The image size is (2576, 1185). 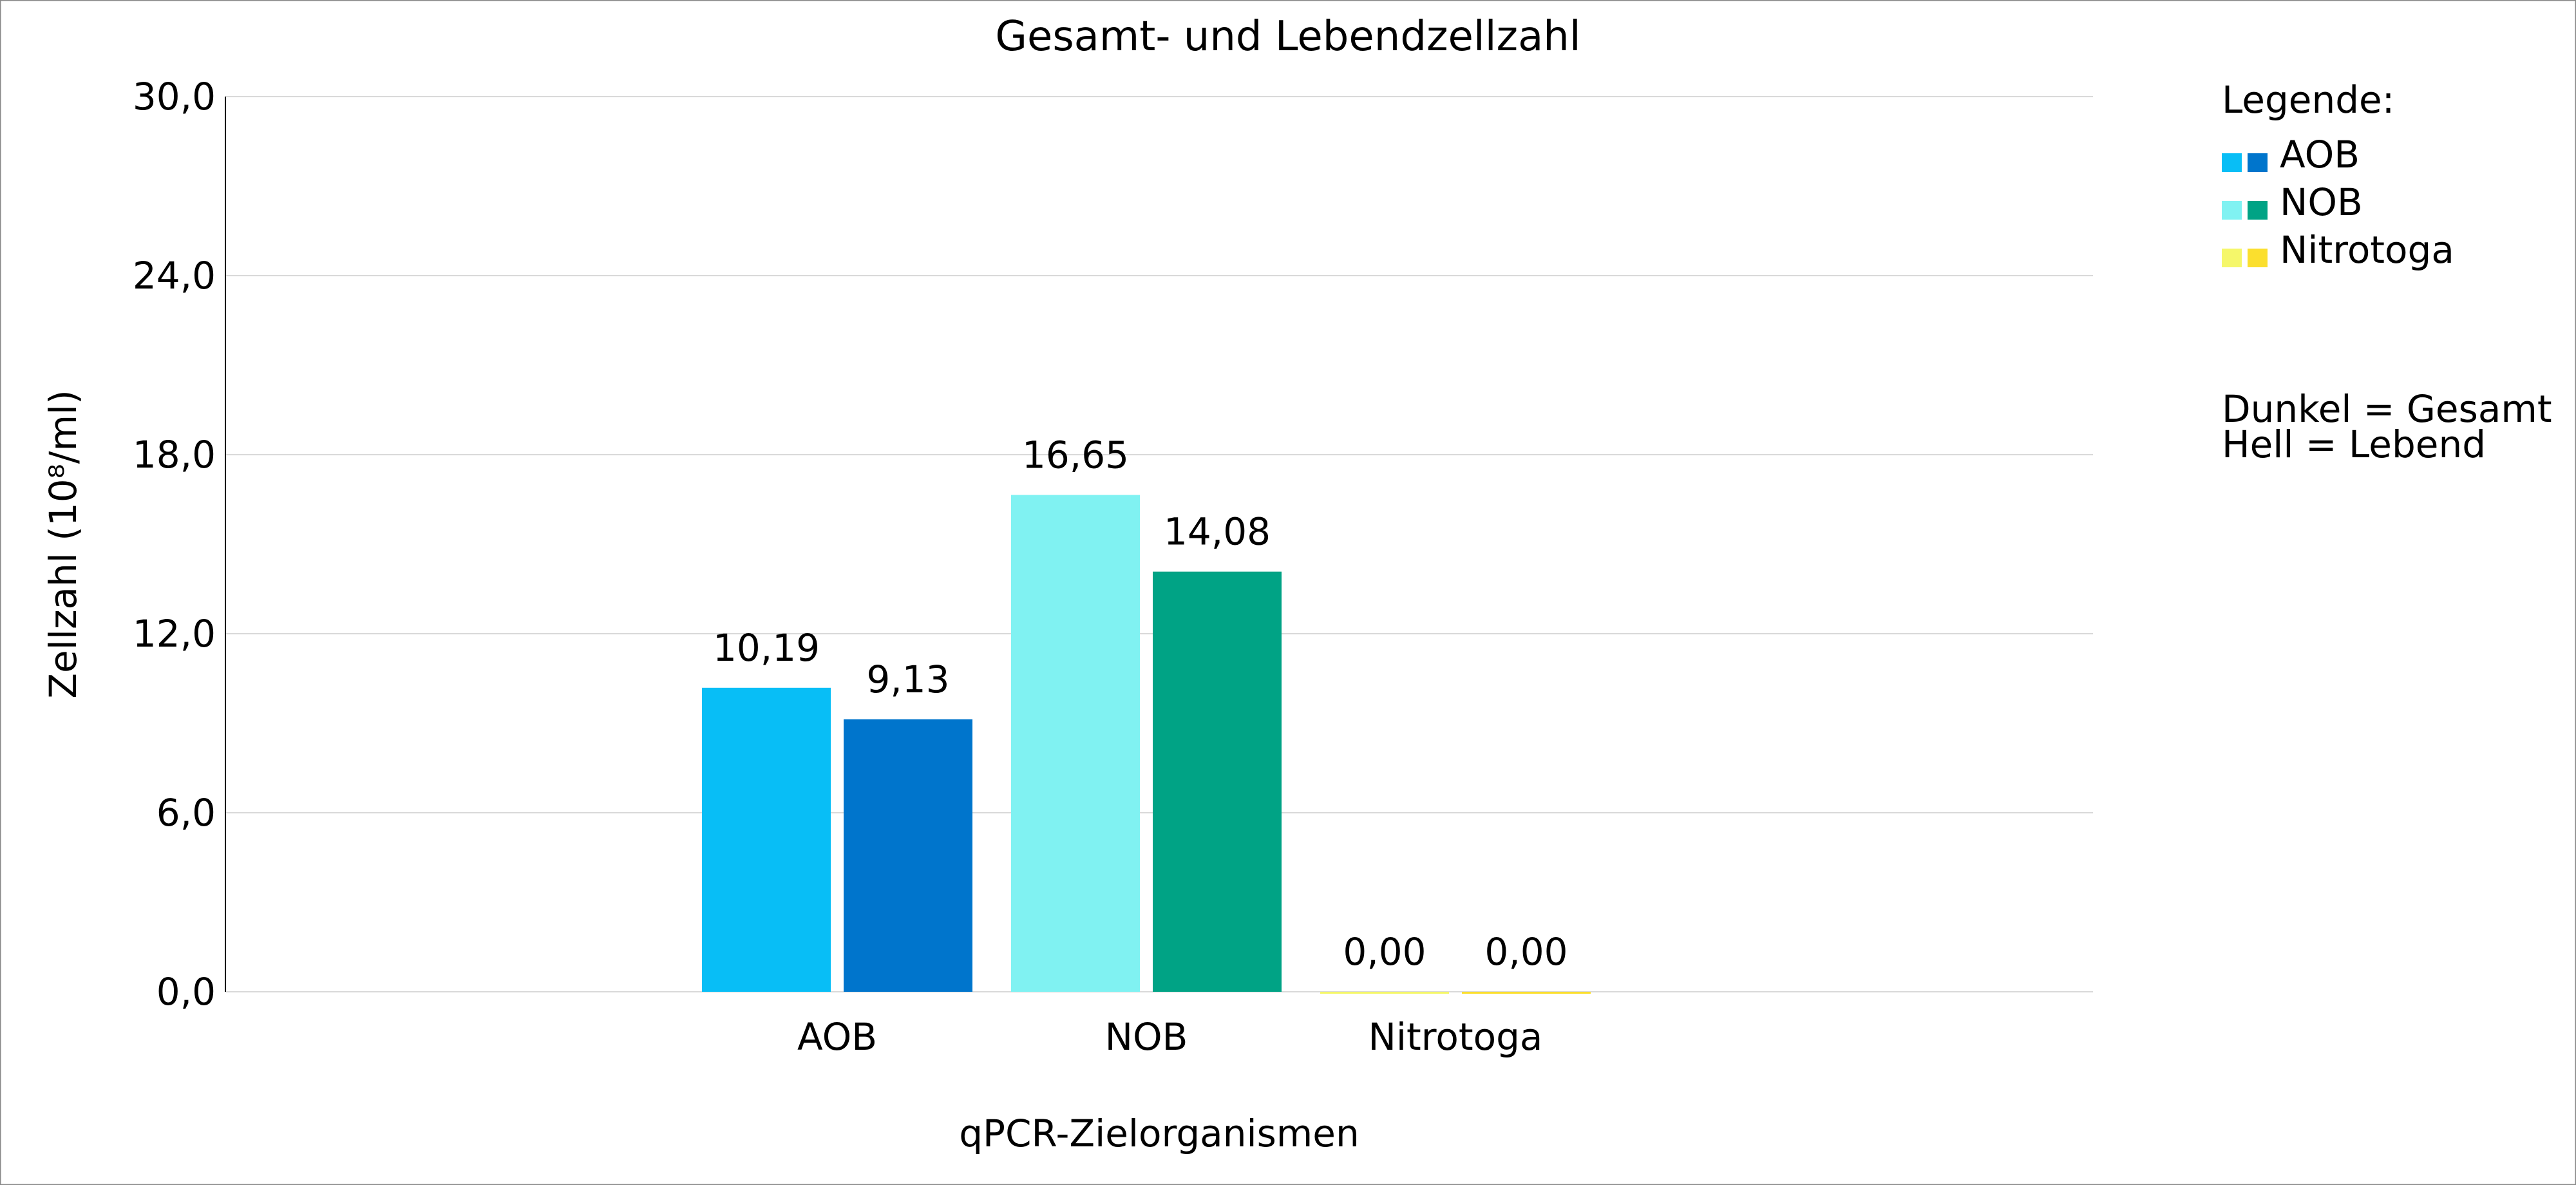 What do you see at coordinates (1218, 781) in the screenshot?
I see `bar-nob-gesamt` at bounding box center [1218, 781].